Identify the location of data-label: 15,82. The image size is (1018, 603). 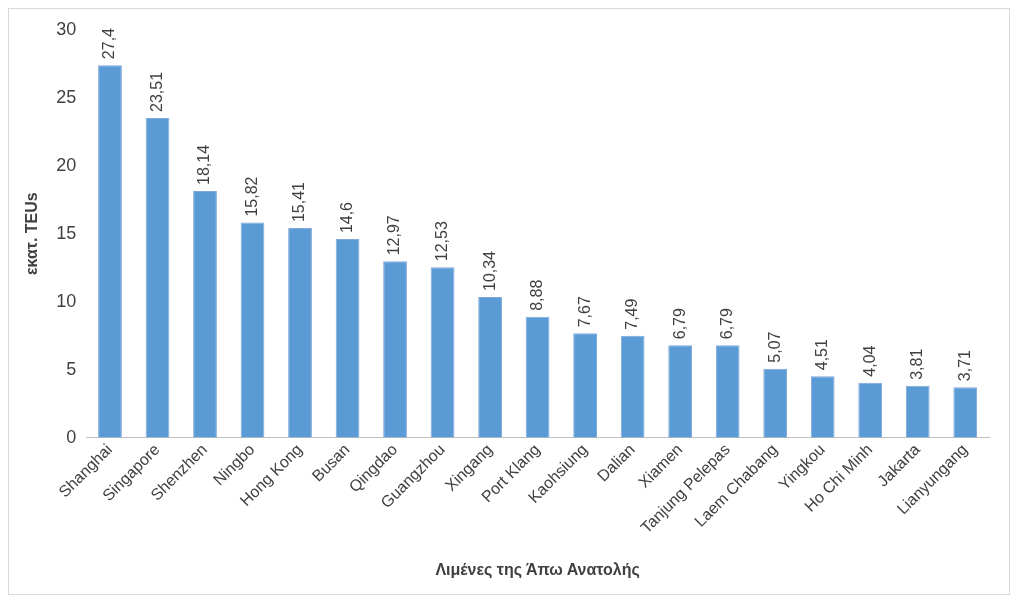
(251, 196).